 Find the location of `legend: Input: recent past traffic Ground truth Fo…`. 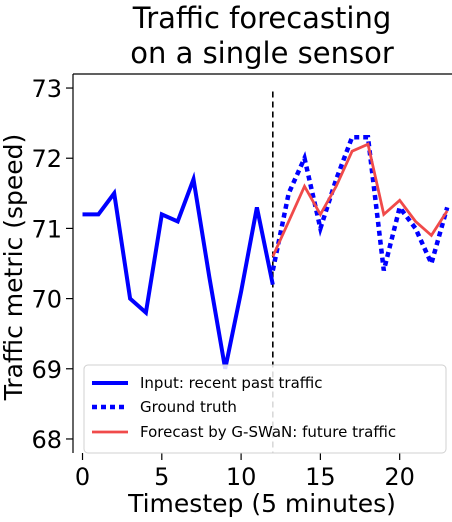

legend: Input: recent past traffic Ground truth Fo… is located at coordinates (265, 409).